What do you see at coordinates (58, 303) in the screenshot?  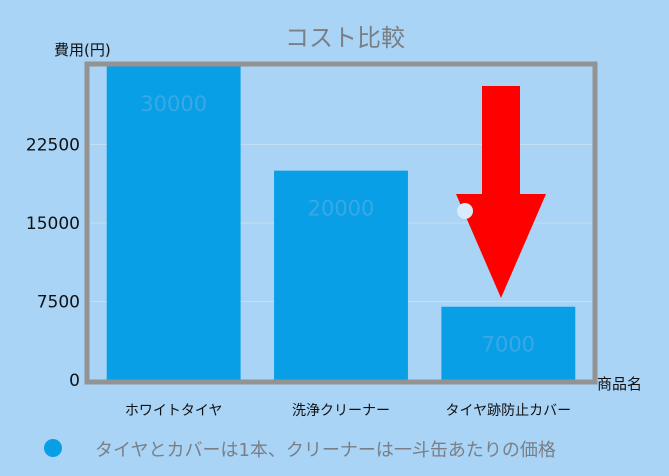 I see `y-tick-label: 7500` at bounding box center [58, 303].